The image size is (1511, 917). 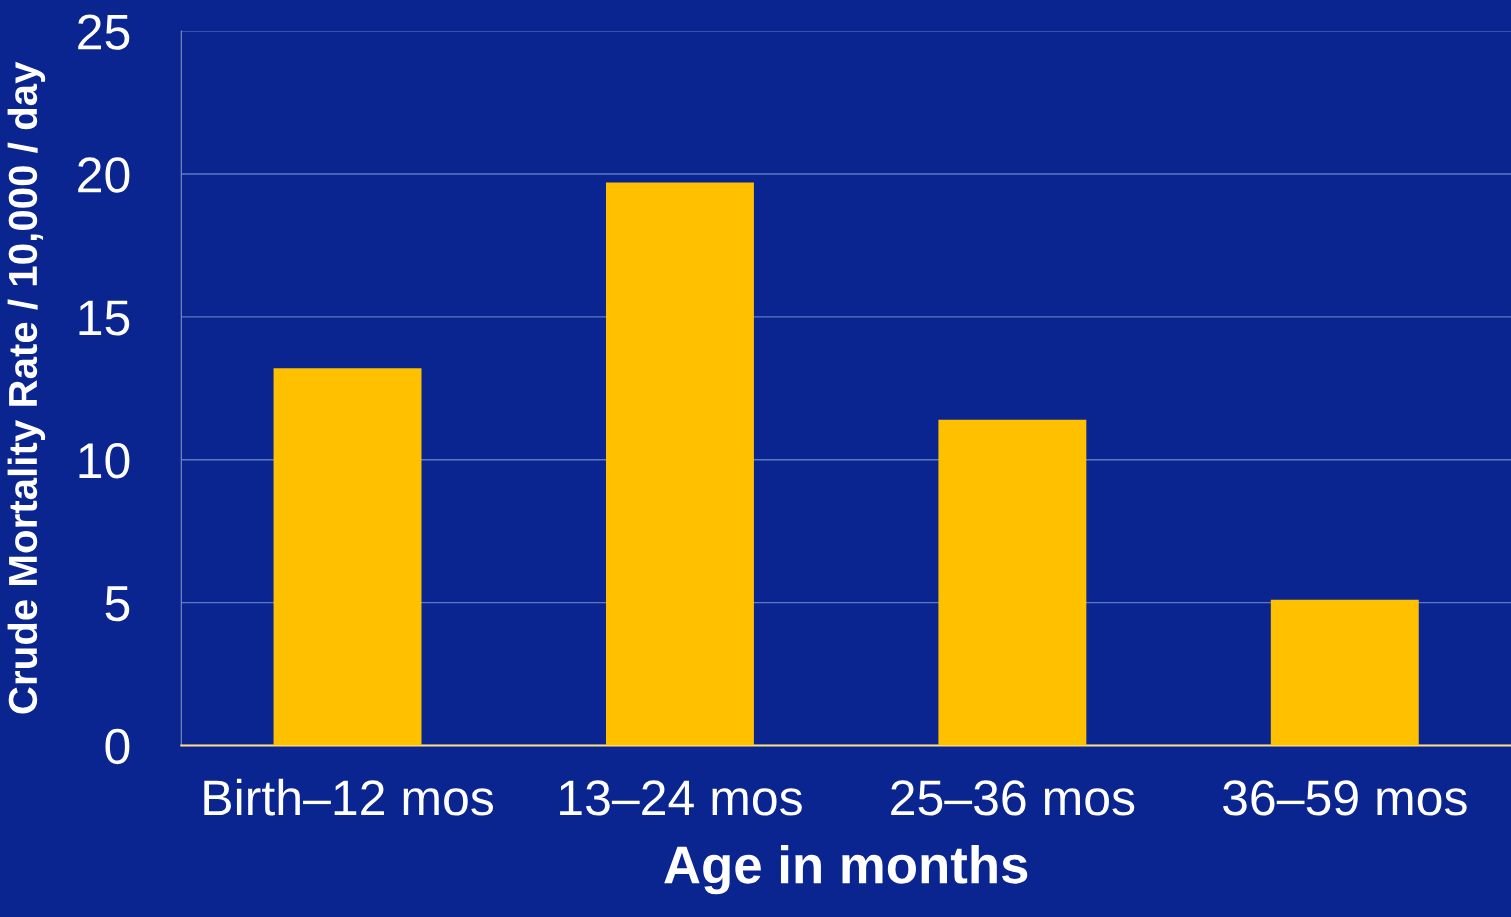 I want to click on x-tick-label: 25–36 mos, so click(x=1013, y=798).